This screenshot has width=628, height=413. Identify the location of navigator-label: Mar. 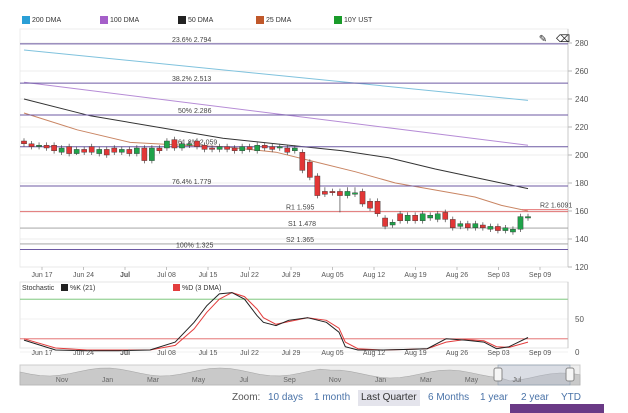
(153, 380).